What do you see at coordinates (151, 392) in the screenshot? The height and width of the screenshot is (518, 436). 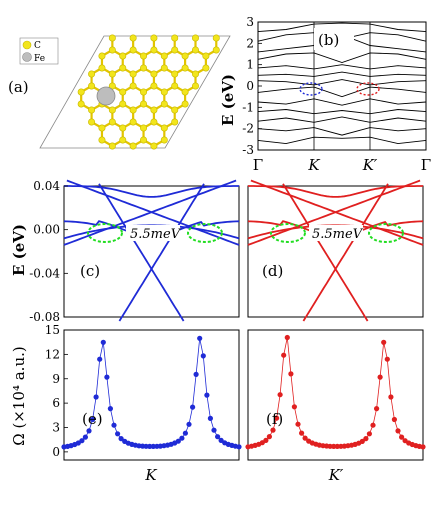 I see `berry-curvature-series-blue` at bounding box center [151, 392].